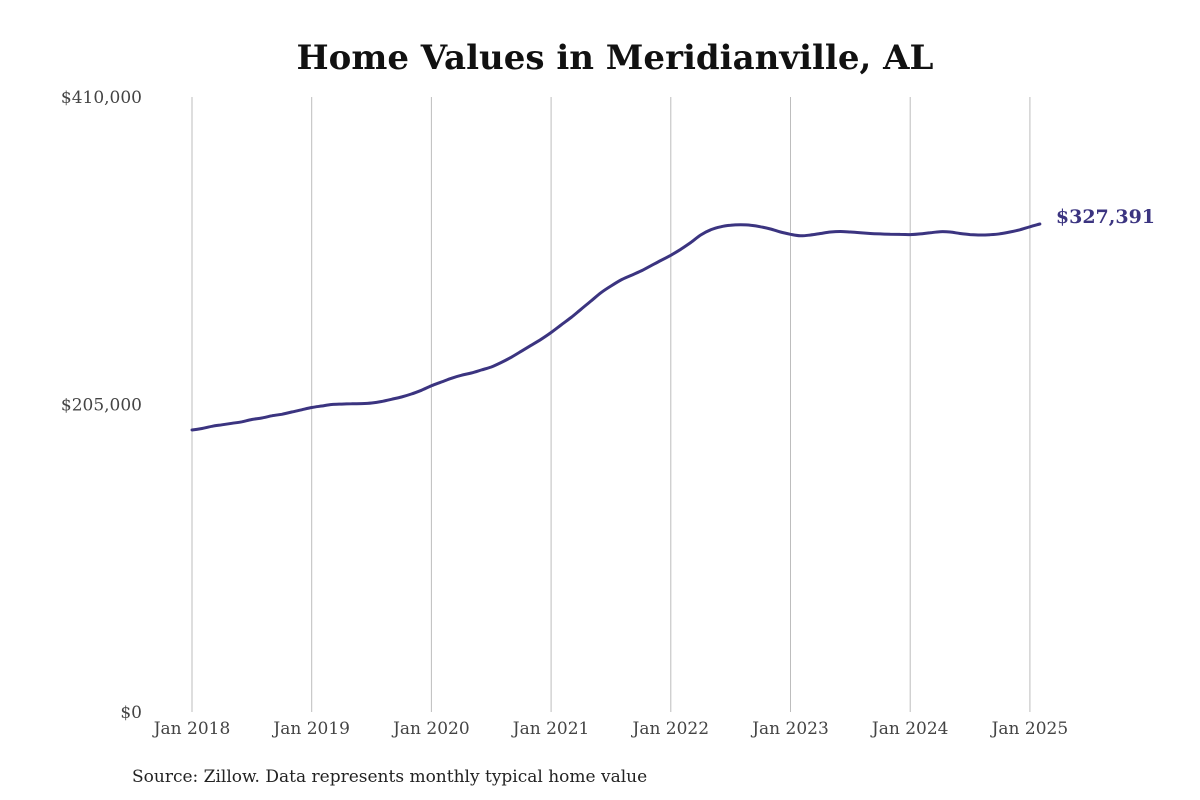 This screenshot has width=1200, height=800. I want to click on x-tick-label: Jan 2019, so click(310, 729).